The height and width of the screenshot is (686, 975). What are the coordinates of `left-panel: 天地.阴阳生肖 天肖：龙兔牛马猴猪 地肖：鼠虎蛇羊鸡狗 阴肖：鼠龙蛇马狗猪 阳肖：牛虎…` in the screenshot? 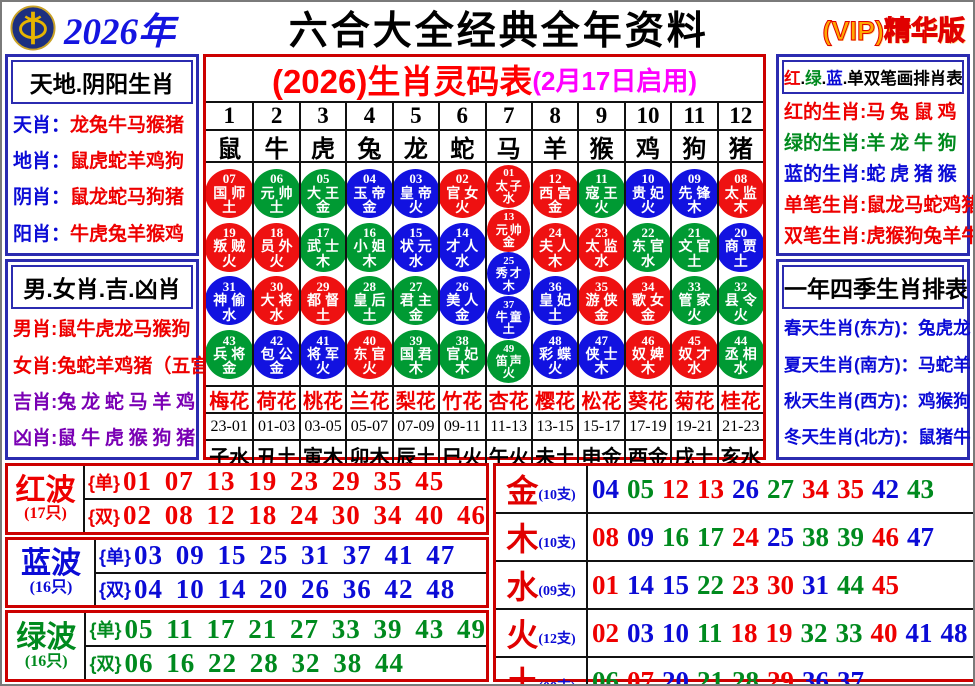 It's located at (116, 257).